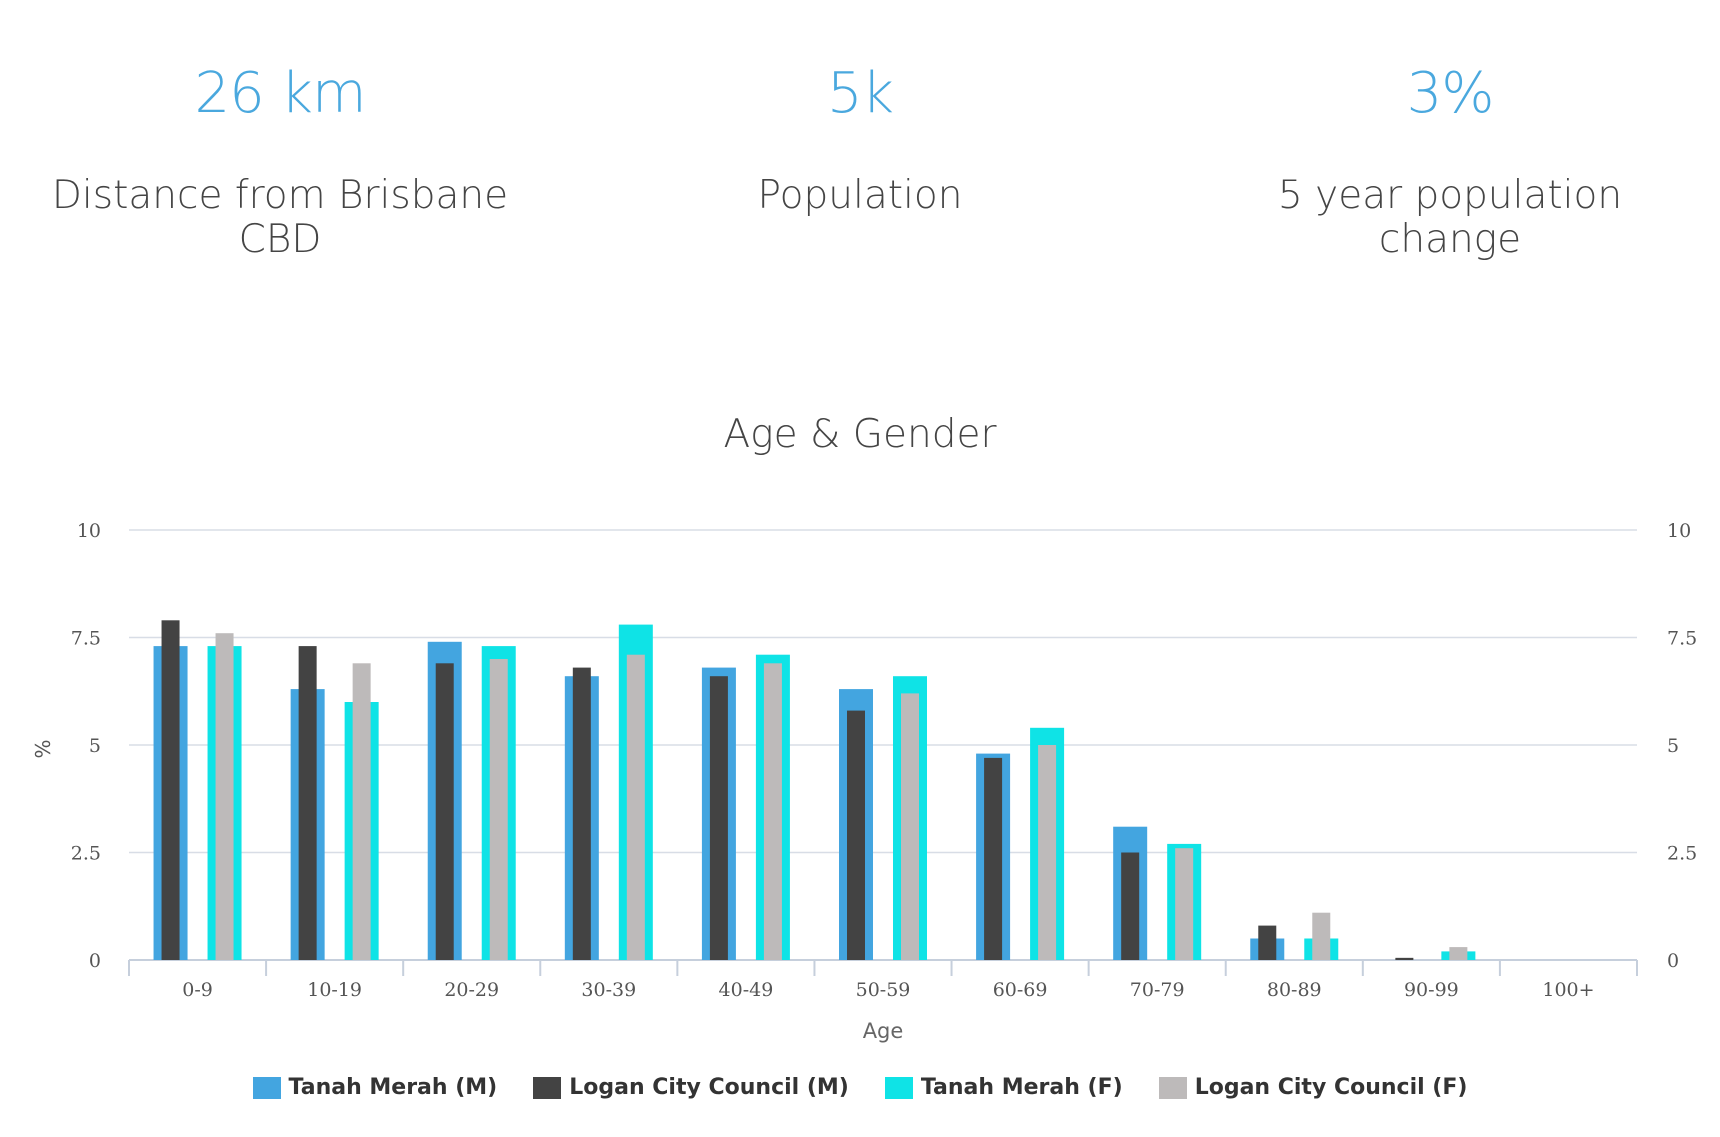 This screenshot has height=1137, width=1720. I want to click on stat-population-change-label: 5 year population change, so click(1450, 217).